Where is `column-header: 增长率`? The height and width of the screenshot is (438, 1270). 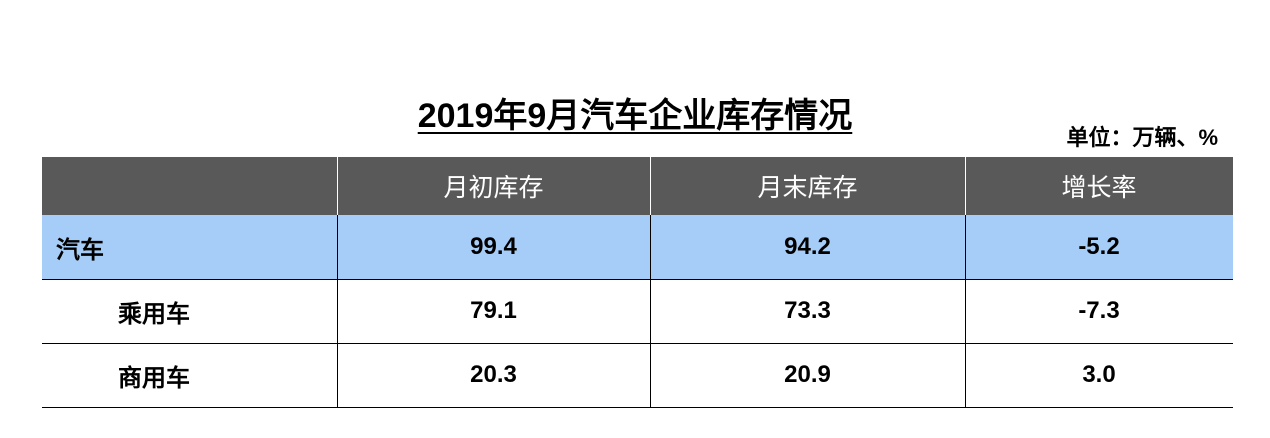 column-header: 增长率 is located at coordinates (1099, 186).